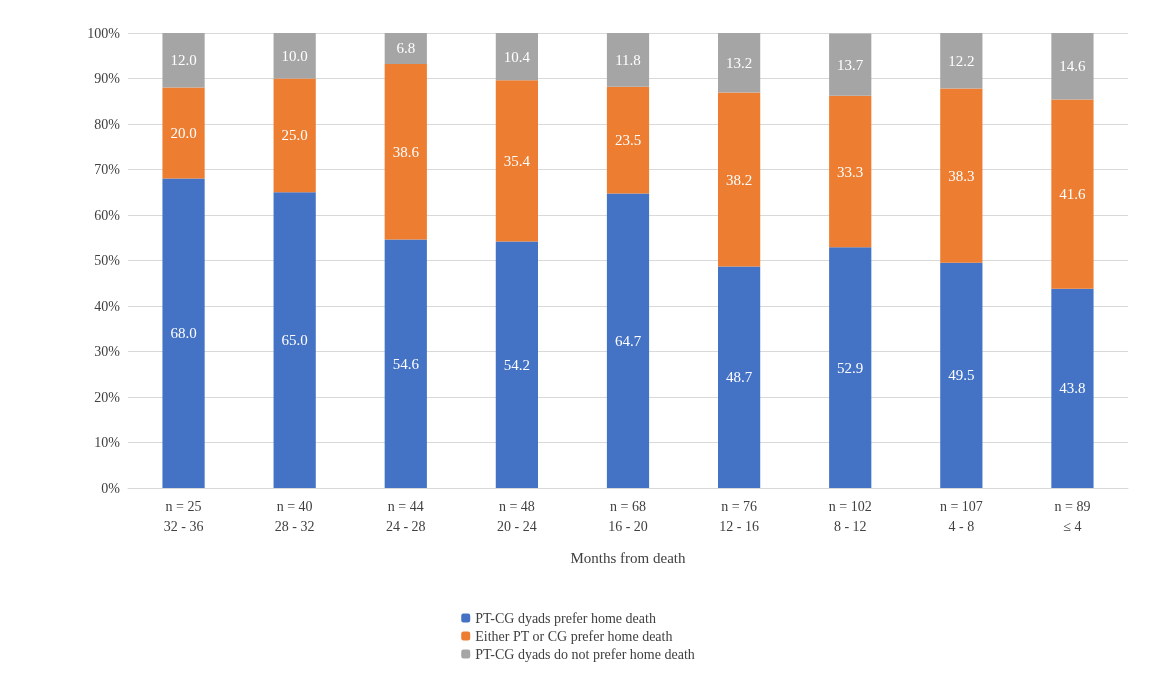 The width and height of the screenshot is (1161, 685). Describe the element at coordinates (517, 516) in the screenshot. I see `x-tick-label: n = 48 20 - 24` at that location.